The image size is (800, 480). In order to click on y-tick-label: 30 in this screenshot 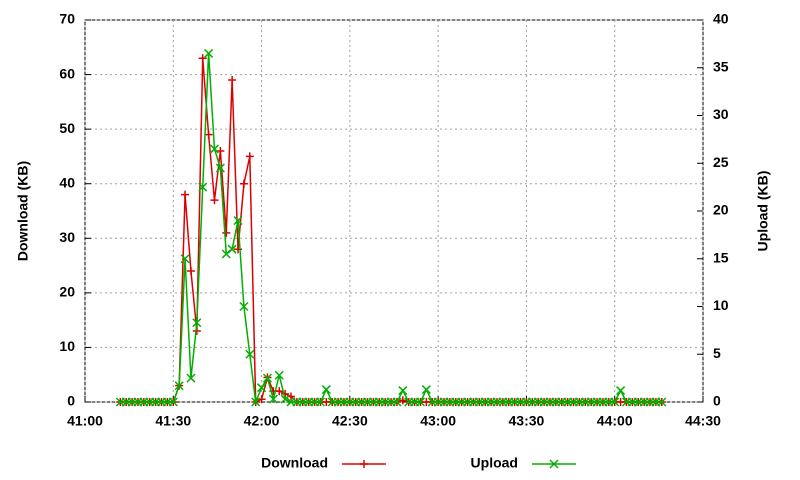, I will do `click(67, 237)`.